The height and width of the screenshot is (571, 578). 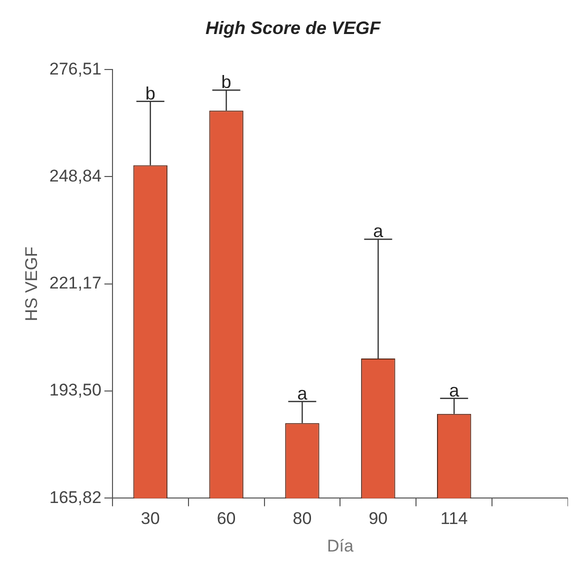 What do you see at coordinates (454, 518) in the screenshot?
I see `x-tick-label: 114` at bounding box center [454, 518].